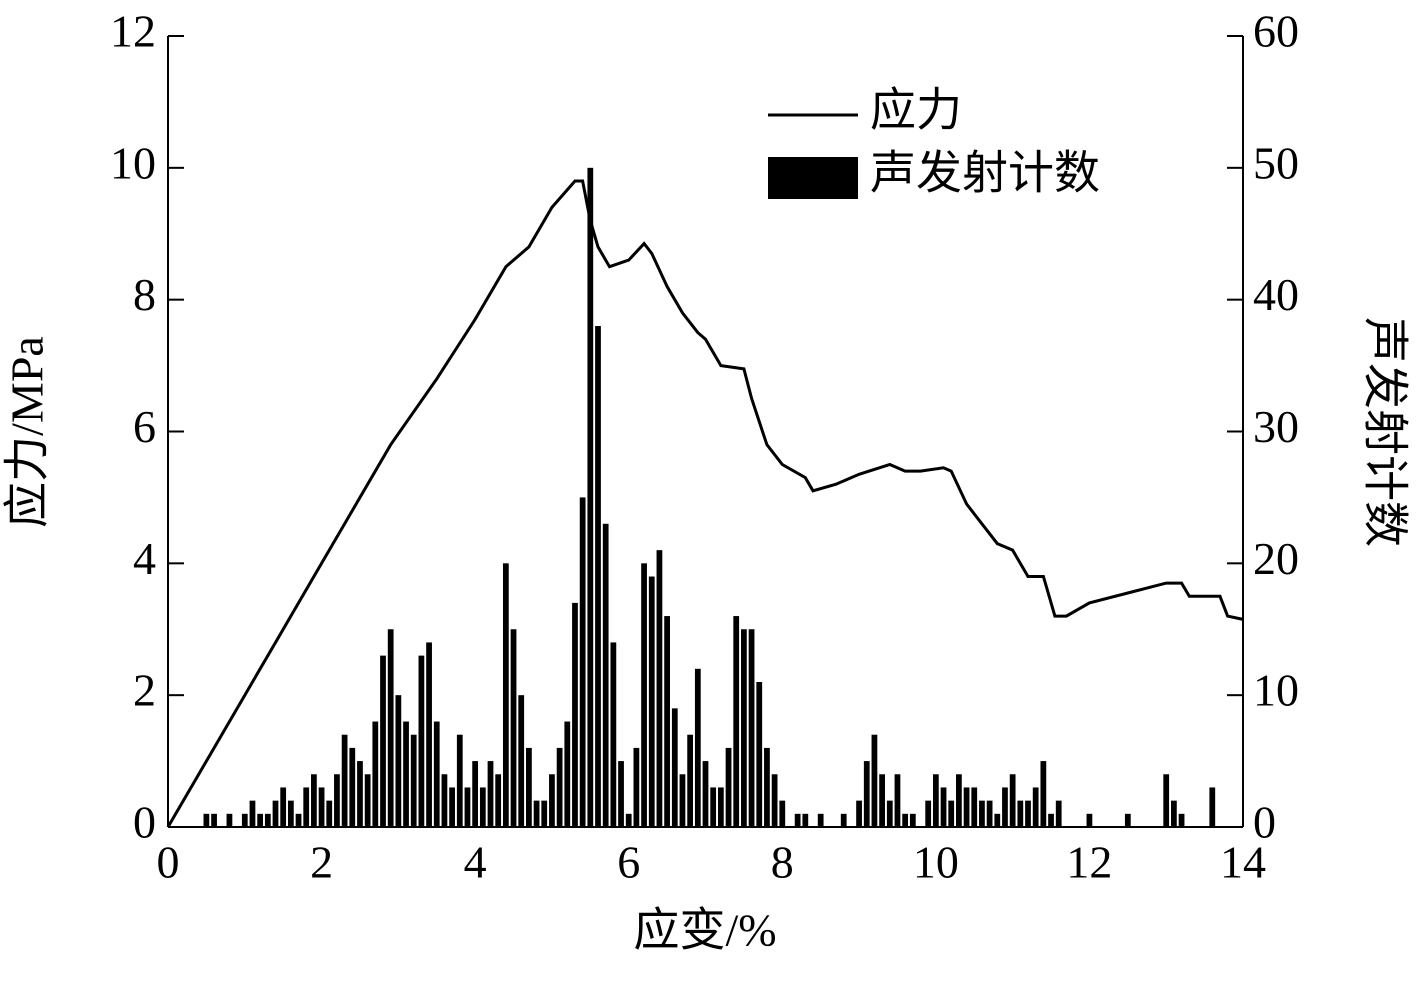  Describe the element at coordinates (1264, 822) in the screenshot. I see `y2-tick-label: 0` at that location.